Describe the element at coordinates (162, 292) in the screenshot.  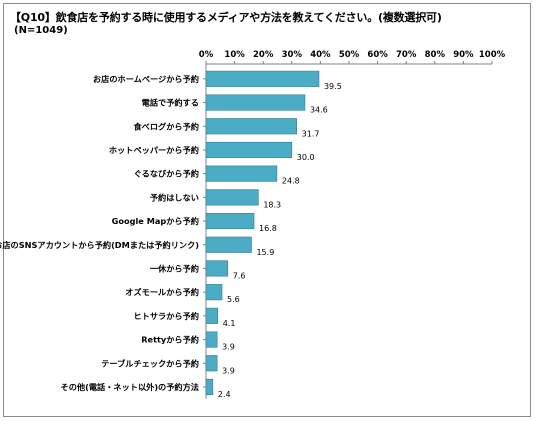
I see `category-label: オズモールから予約` at that location.